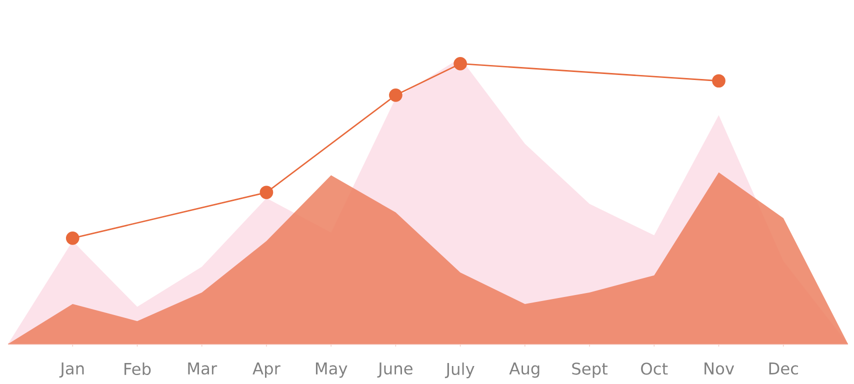  I want to click on x-tick-label: Sept, so click(590, 370).